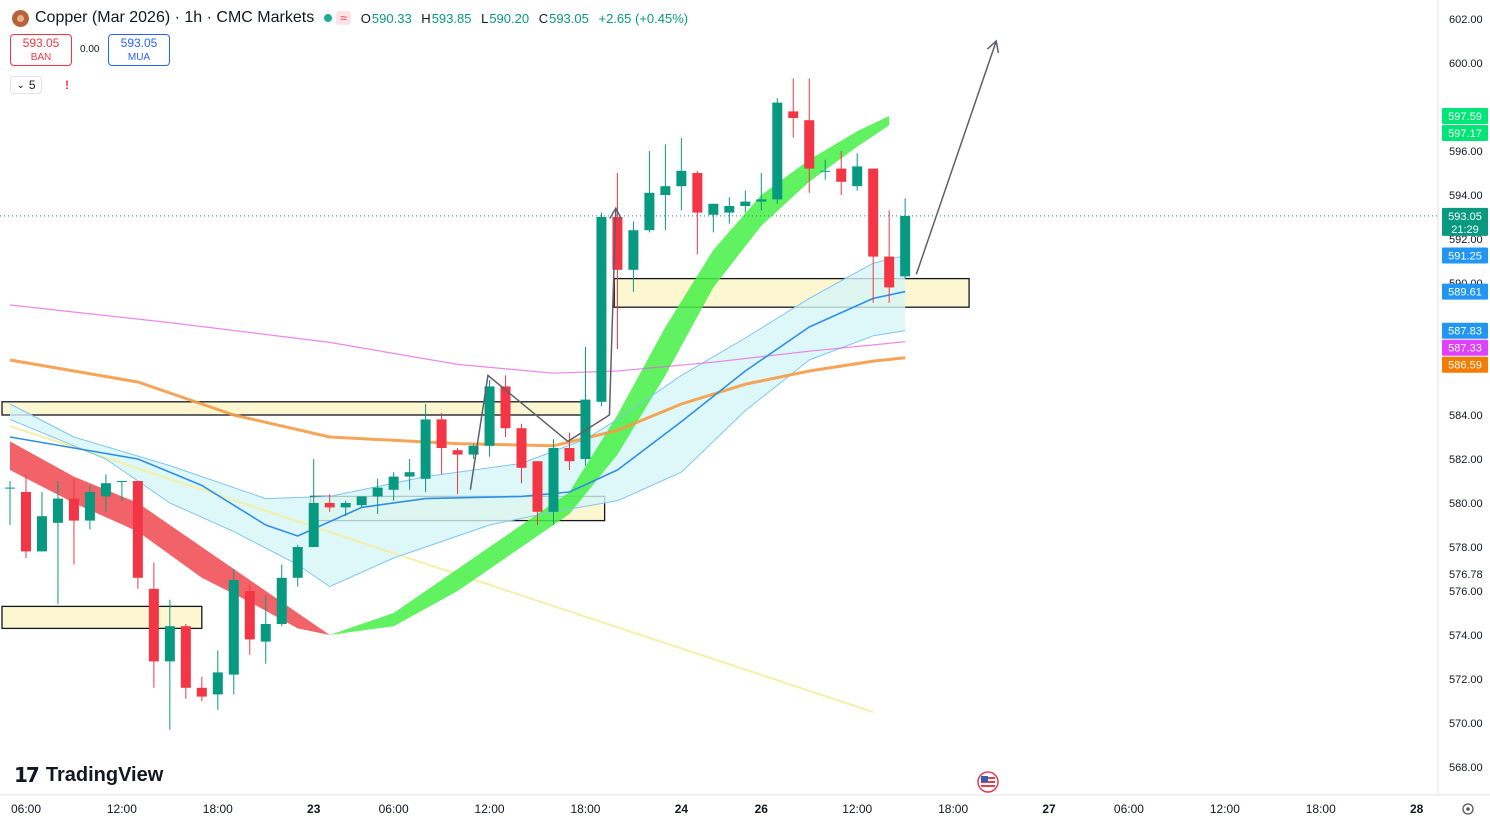 This screenshot has width=1490, height=823. What do you see at coordinates (643, 18) in the screenshot?
I see `change-value: +2.65 (+0.45%)` at bounding box center [643, 18].